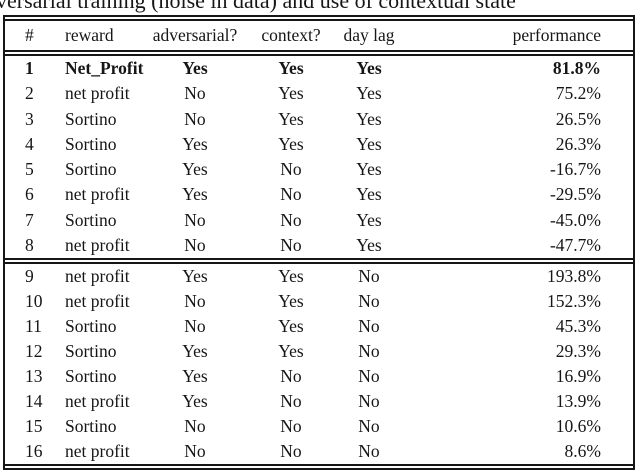  What do you see at coordinates (34, 451) in the screenshot?
I see `row-number: 16` at bounding box center [34, 451].